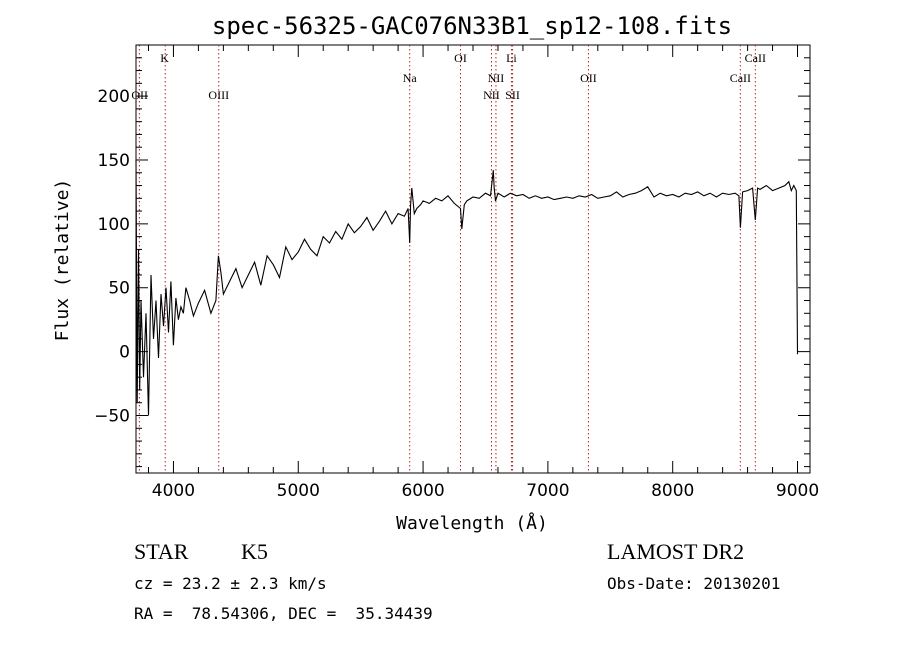 The width and height of the screenshot is (900, 649). I want to click on x-tick-label: 9000, so click(797, 491).